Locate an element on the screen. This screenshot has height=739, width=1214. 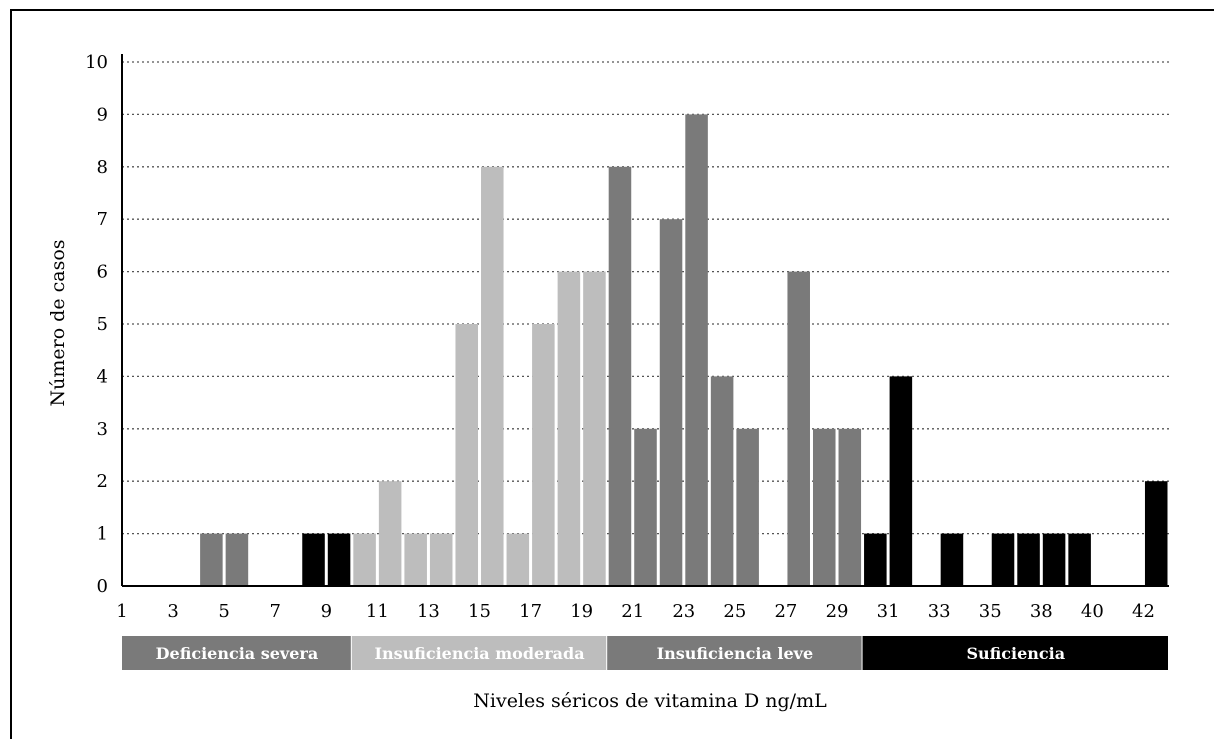
x-tick-label: 9 is located at coordinates (326, 611).